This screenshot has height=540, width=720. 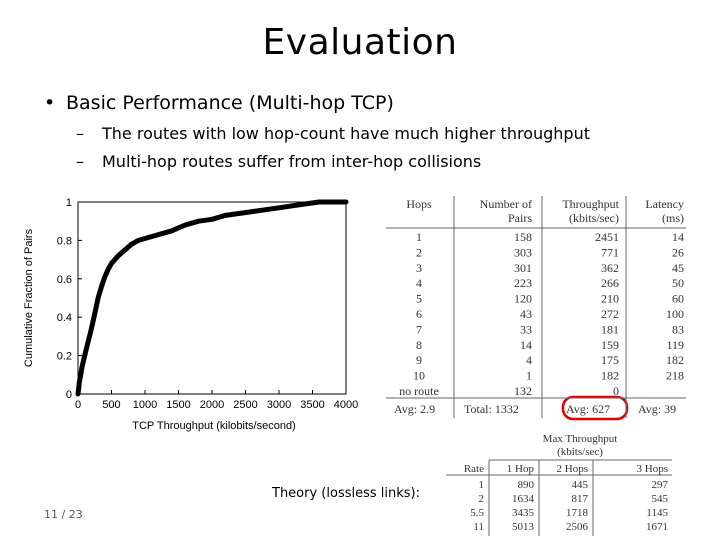 What do you see at coordinates (588, 409) in the screenshot?
I see `hop-table-footer: Avg: 627` at bounding box center [588, 409].